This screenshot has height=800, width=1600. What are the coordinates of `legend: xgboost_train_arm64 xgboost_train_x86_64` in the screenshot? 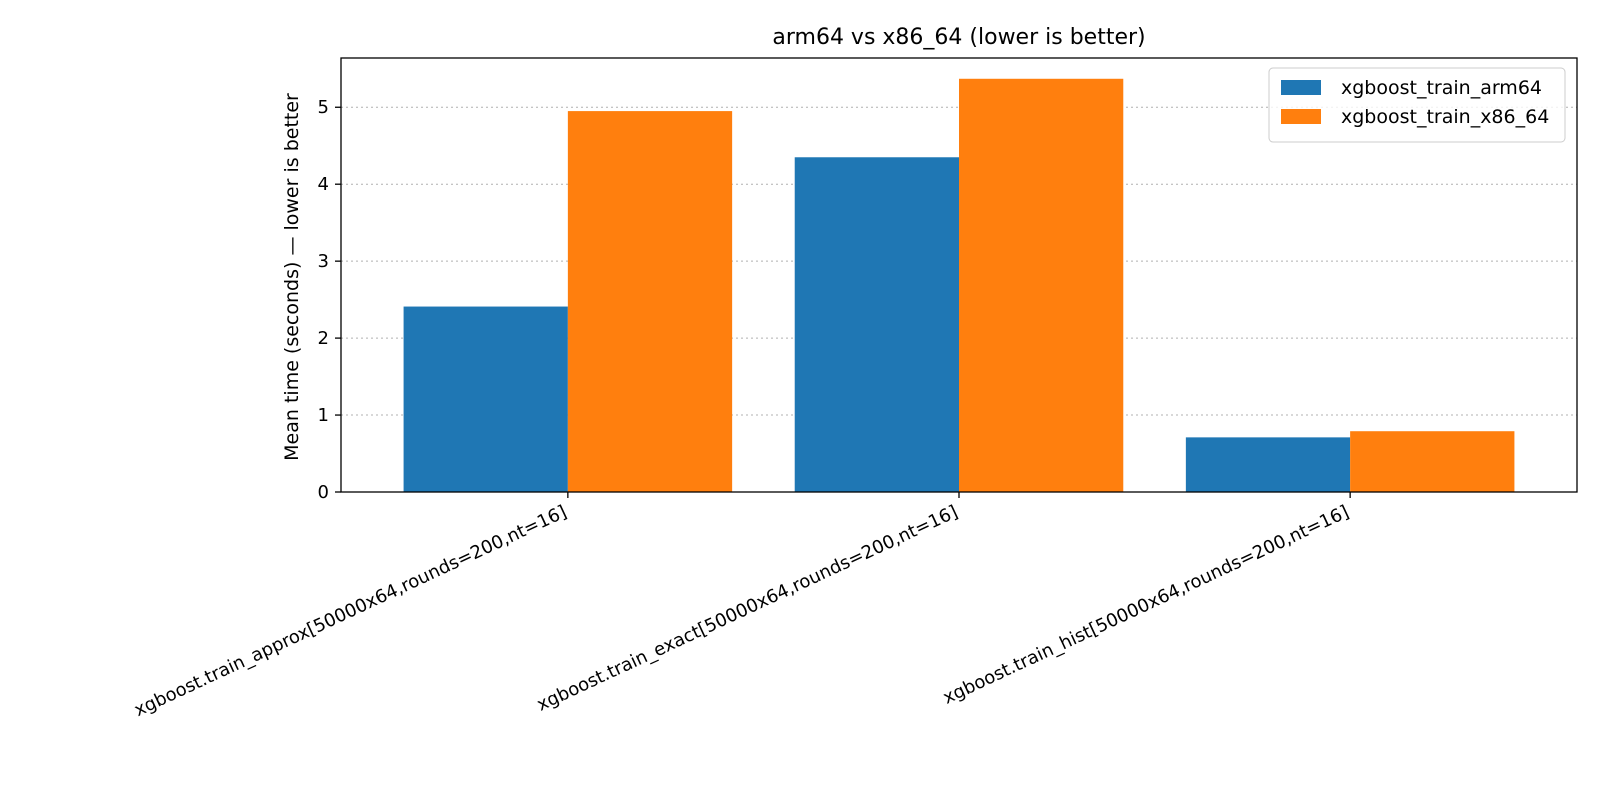 It's located at (1417, 105).